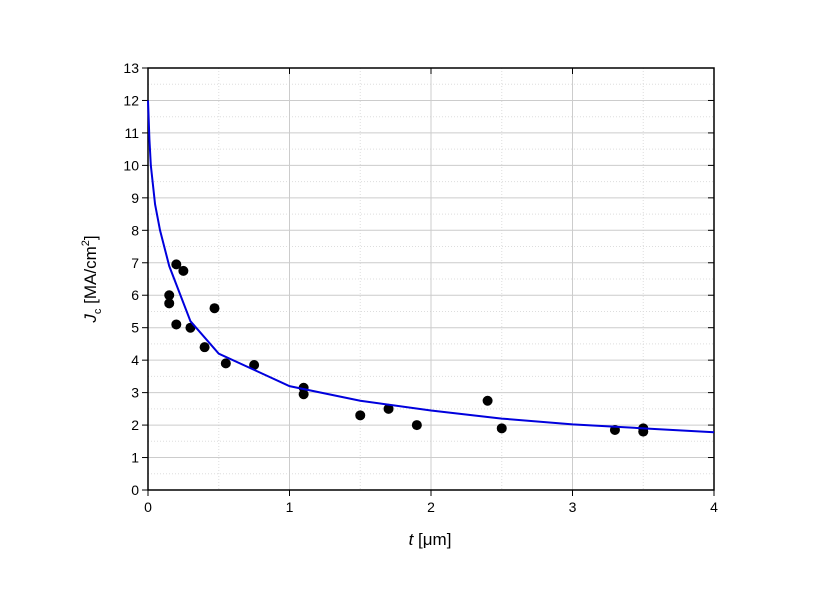 The height and width of the screenshot is (593, 830). I want to click on x-label-var: t, so click(412, 539).